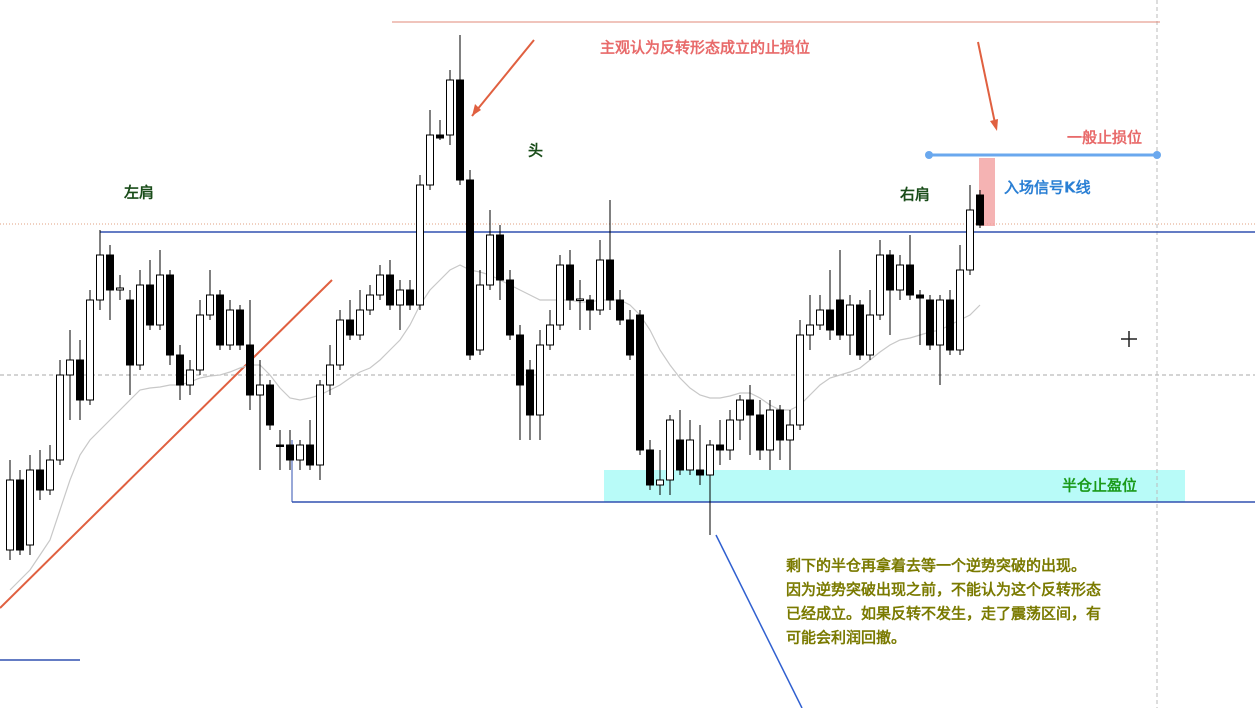 Image resolution: width=1255 pixels, height=708 pixels. Describe the element at coordinates (1047, 188) in the screenshot. I see `annotation: 入场信号K线` at that location.